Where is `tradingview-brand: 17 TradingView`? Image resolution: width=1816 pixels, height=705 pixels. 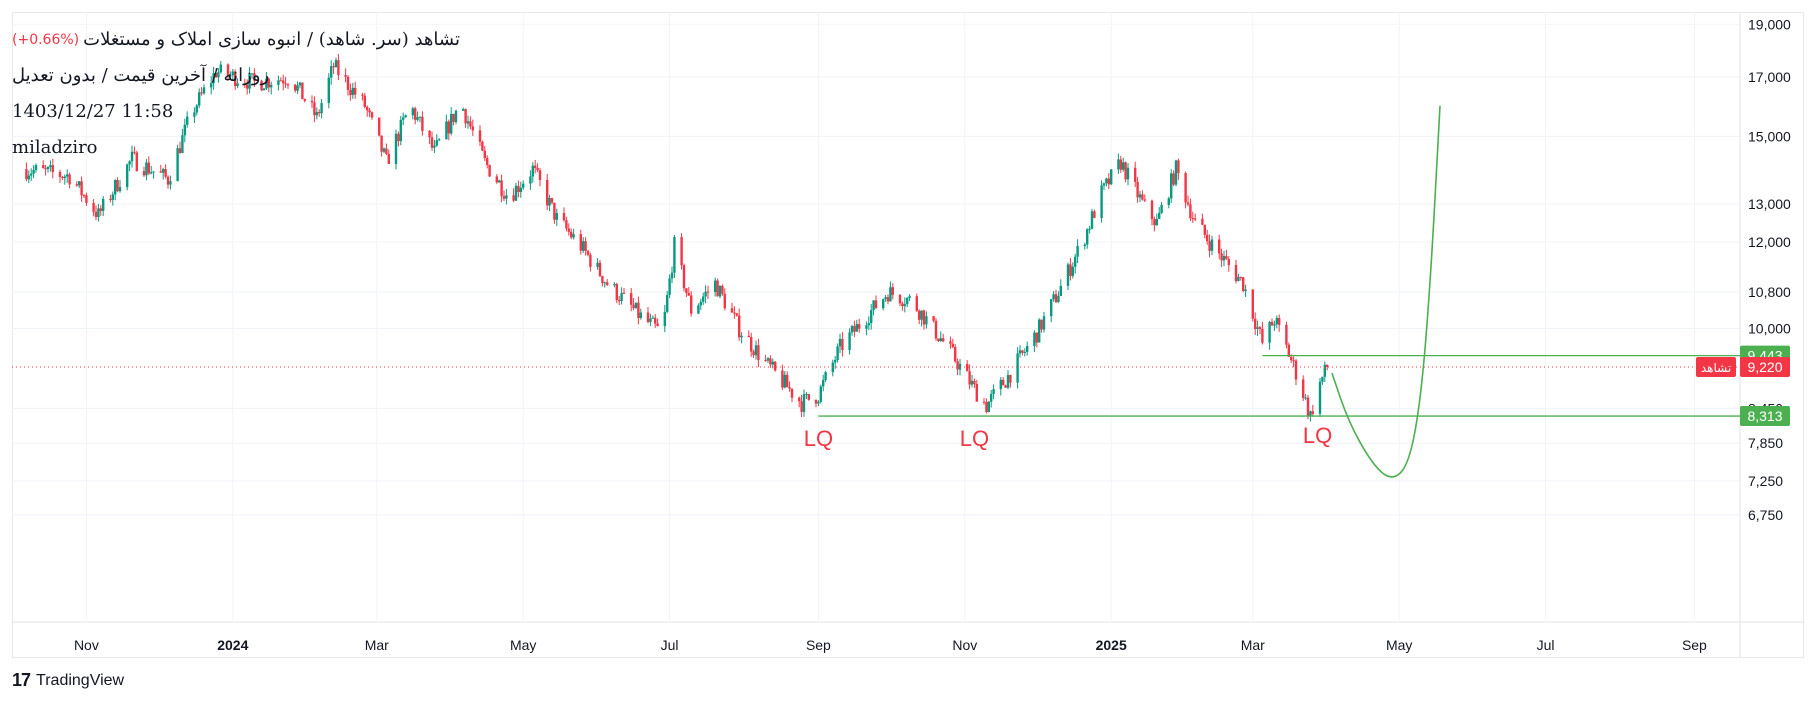 tradingview-brand: 17 TradingView is located at coordinates (68, 680).